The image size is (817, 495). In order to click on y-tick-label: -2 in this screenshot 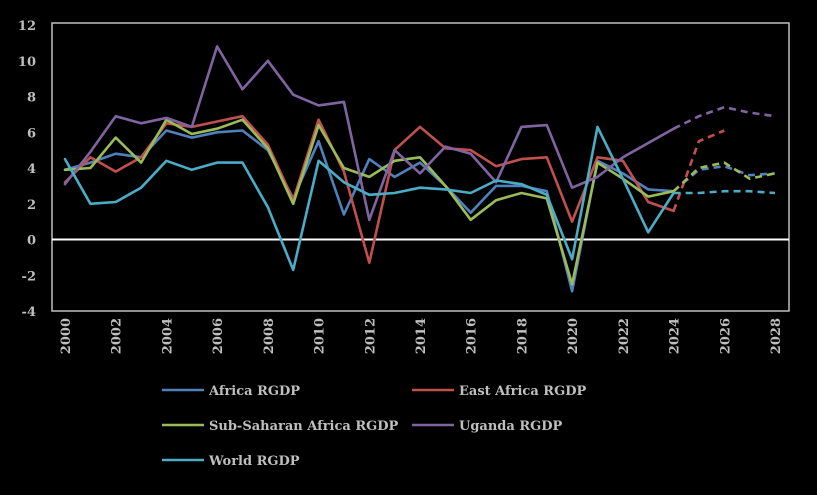, I will do `click(29, 276)`.